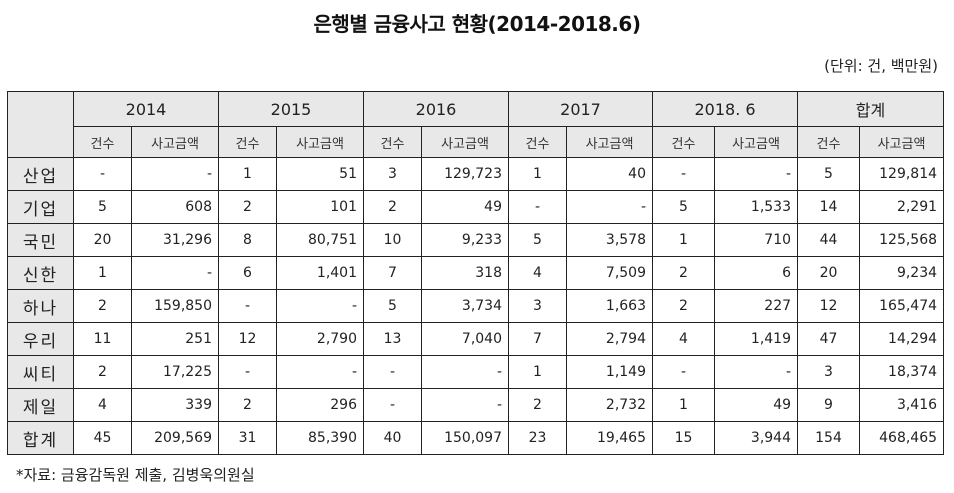 The width and height of the screenshot is (954, 493). Describe the element at coordinates (609, 306) in the screenshot. I see `amount-cell: 1,663` at that location.